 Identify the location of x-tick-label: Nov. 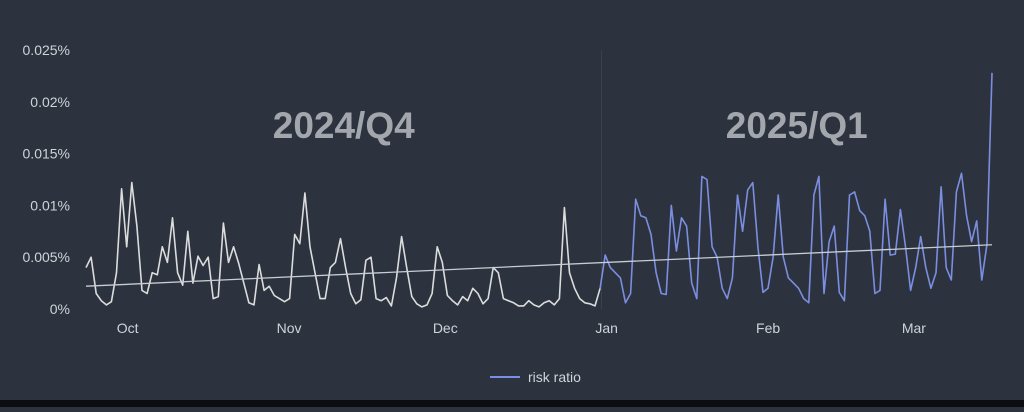
(289, 328).